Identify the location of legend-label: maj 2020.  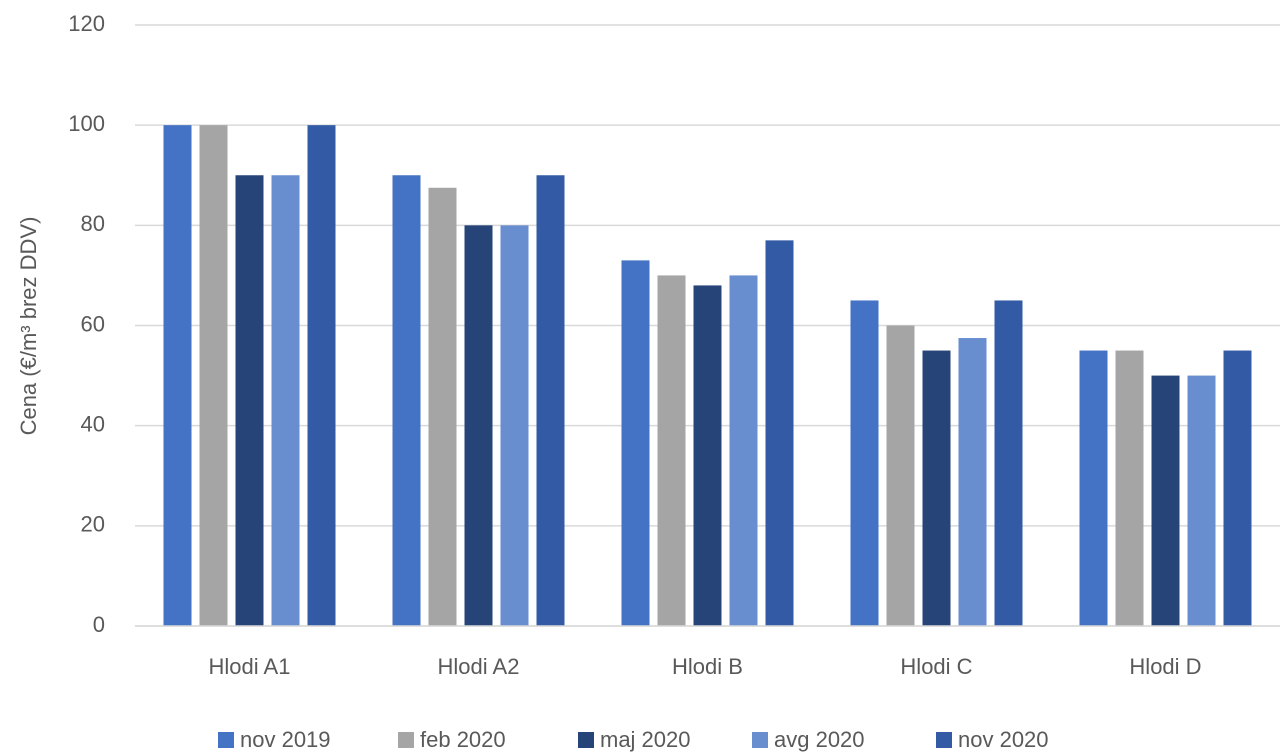
(645, 739).